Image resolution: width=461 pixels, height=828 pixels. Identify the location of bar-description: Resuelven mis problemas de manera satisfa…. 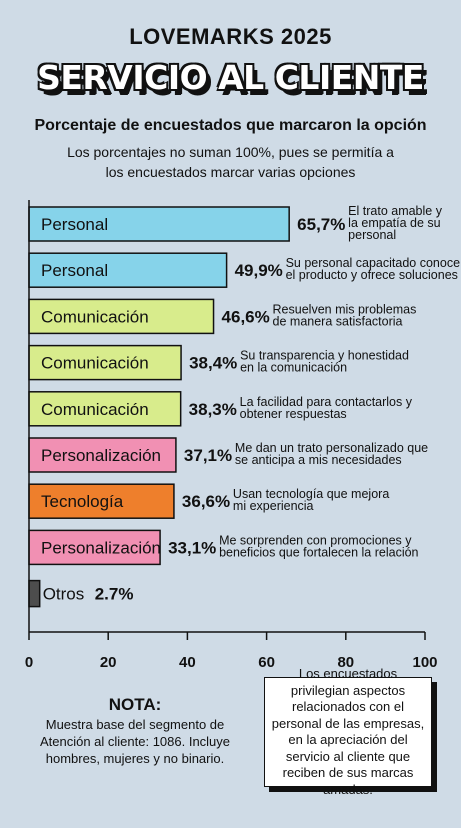
(345, 315).